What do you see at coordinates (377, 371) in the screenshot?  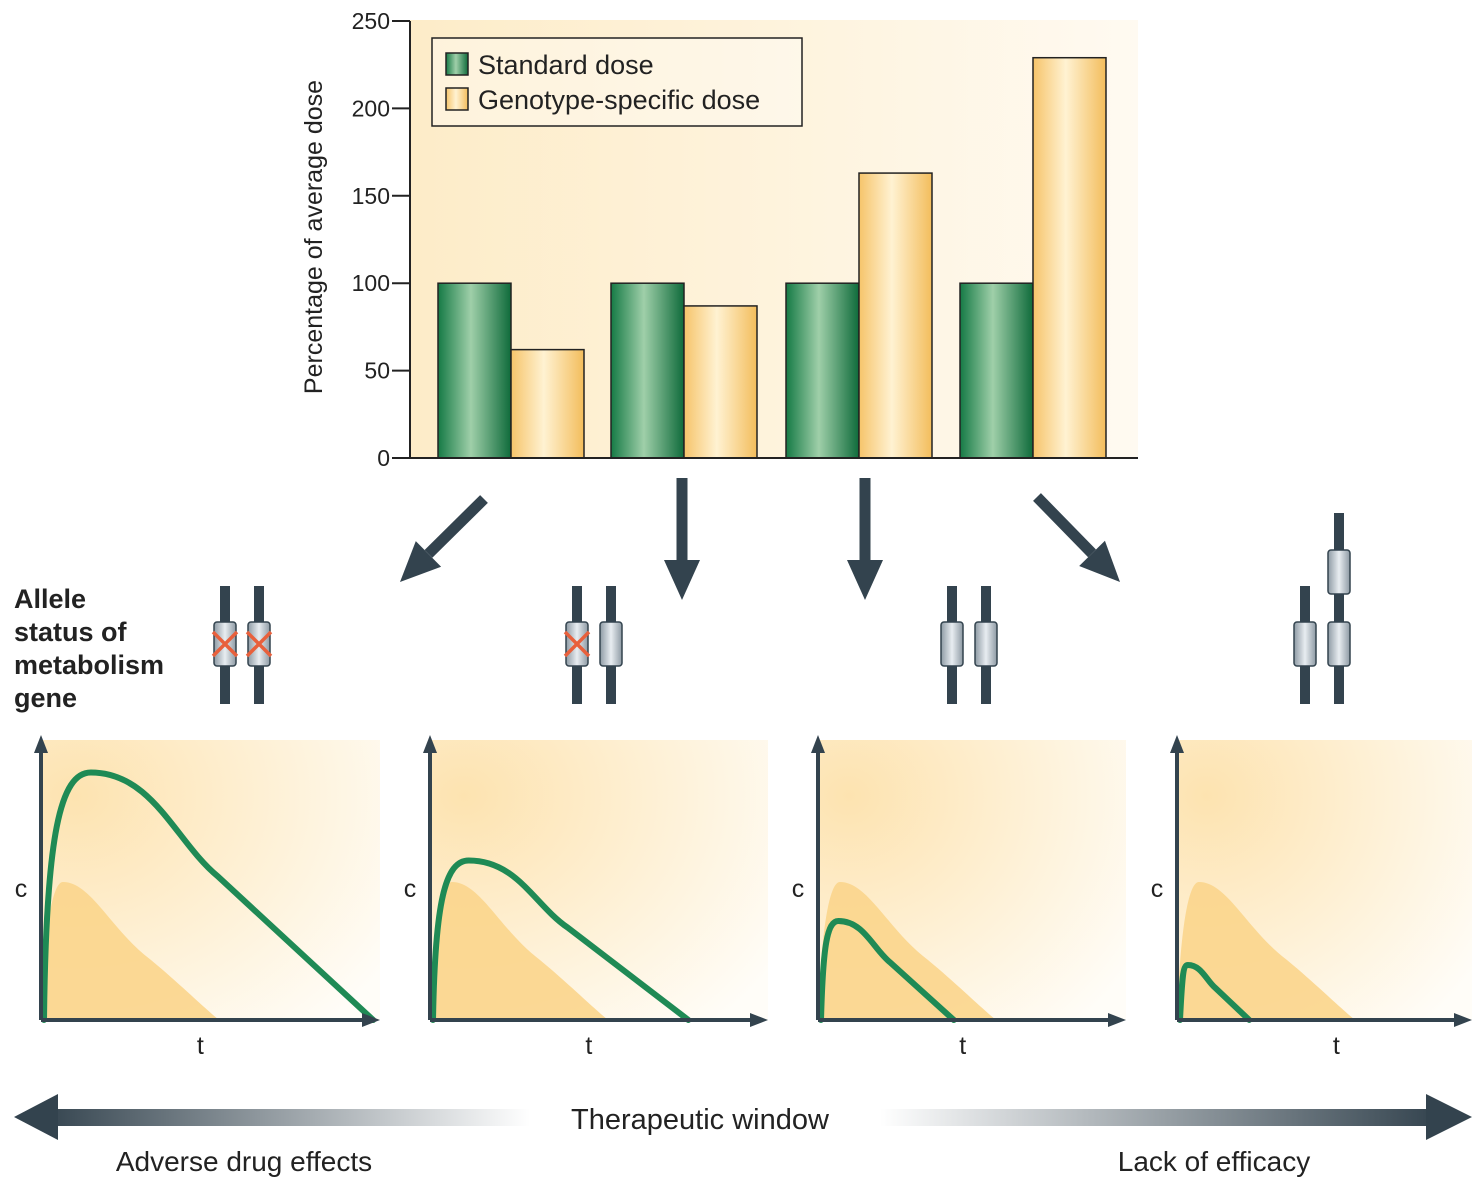 I see `y-tick-label: 50` at bounding box center [377, 371].